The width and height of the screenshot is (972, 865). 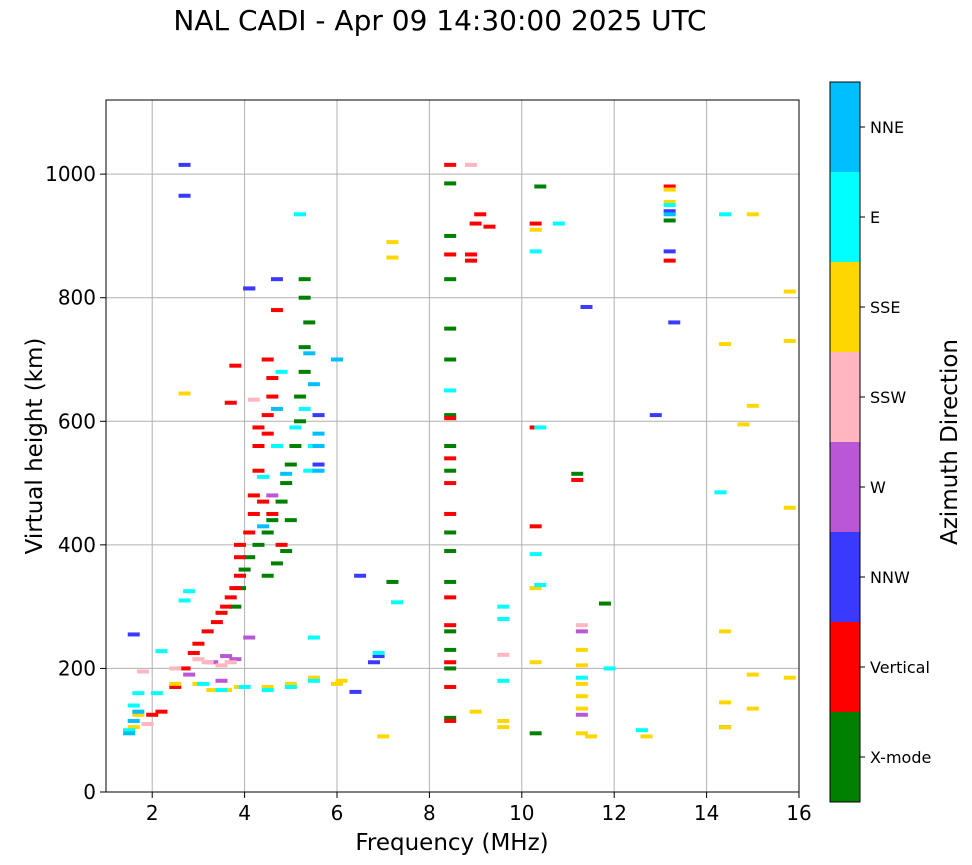 What do you see at coordinates (77, 421) in the screenshot?
I see `y-tick-label: 600` at bounding box center [77, 421].